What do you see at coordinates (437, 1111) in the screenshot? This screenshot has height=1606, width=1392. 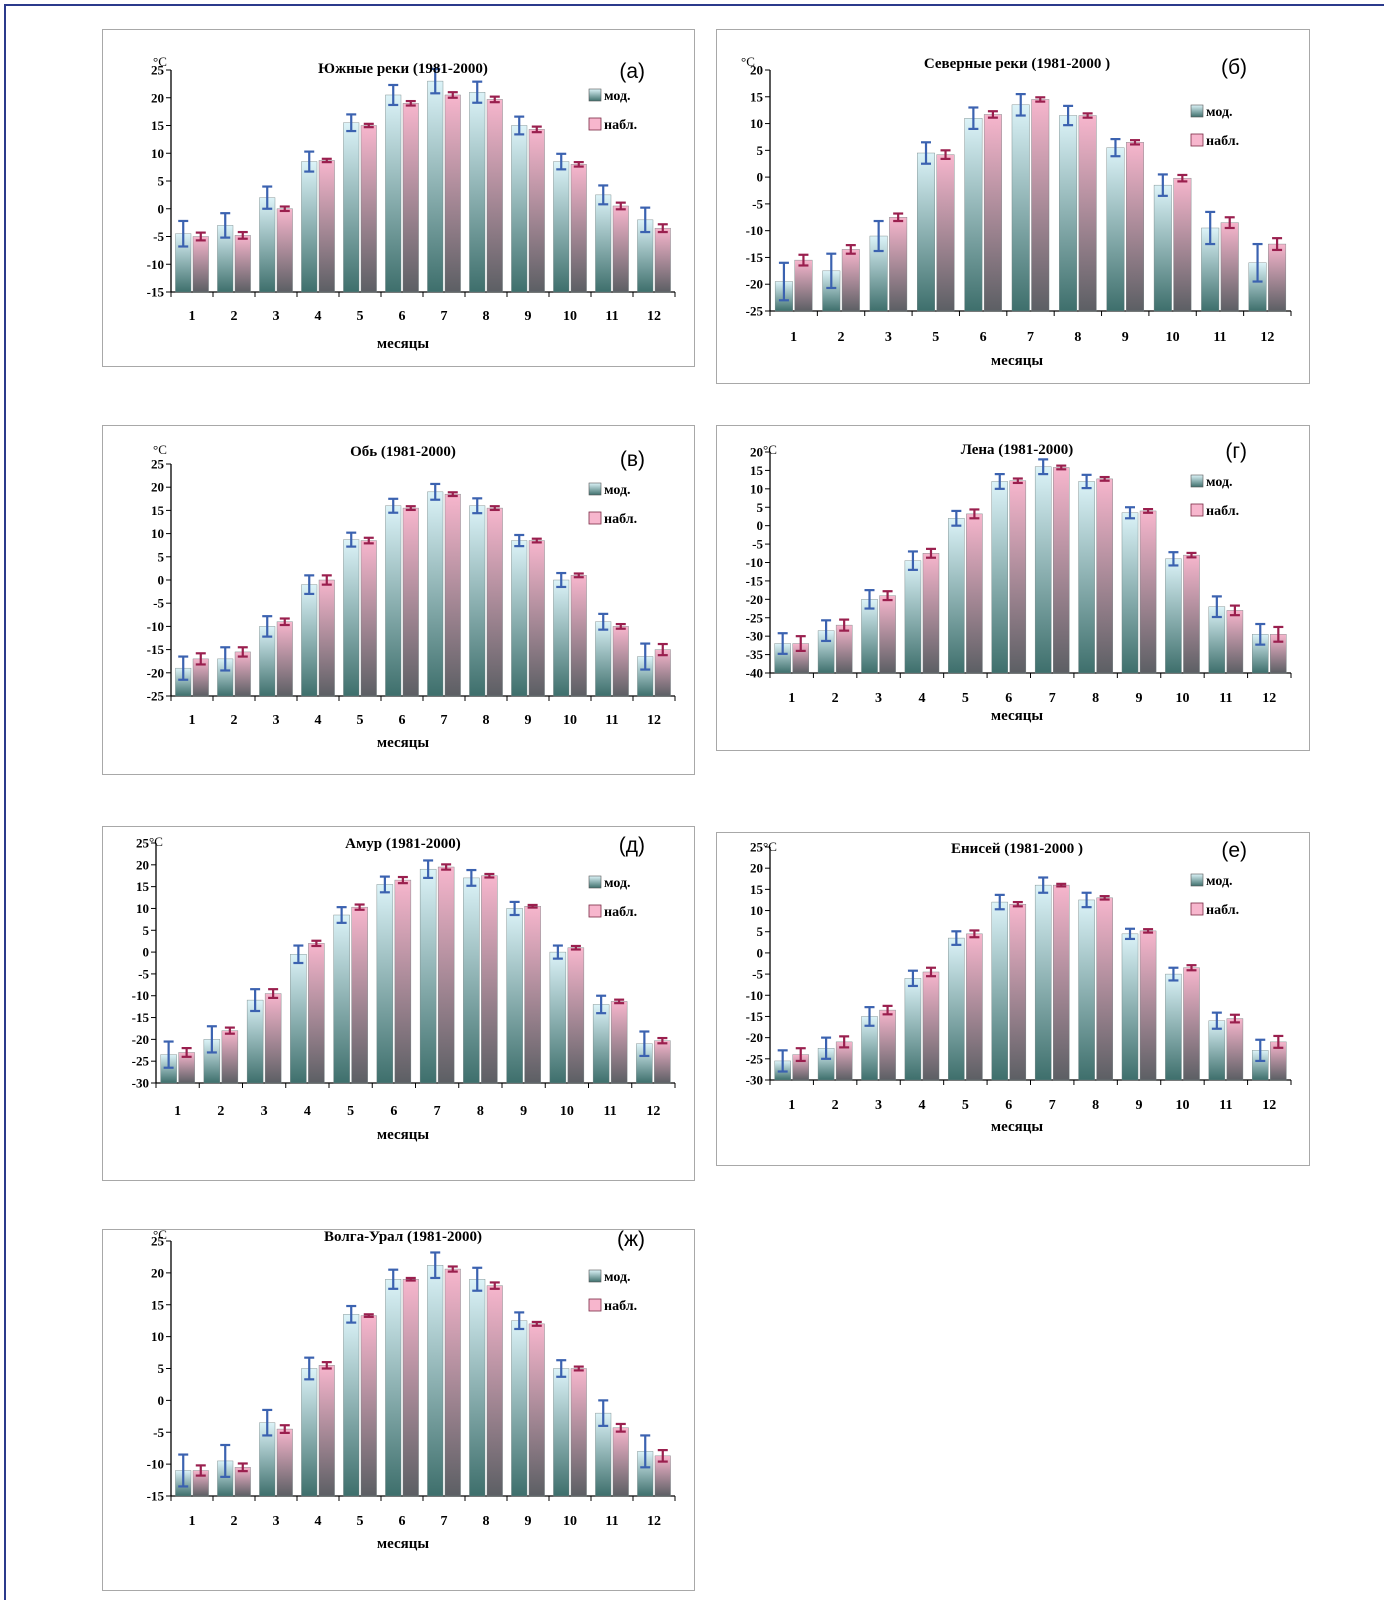 I see `x-tick-label: 7` at bounding box center [437, 1111].